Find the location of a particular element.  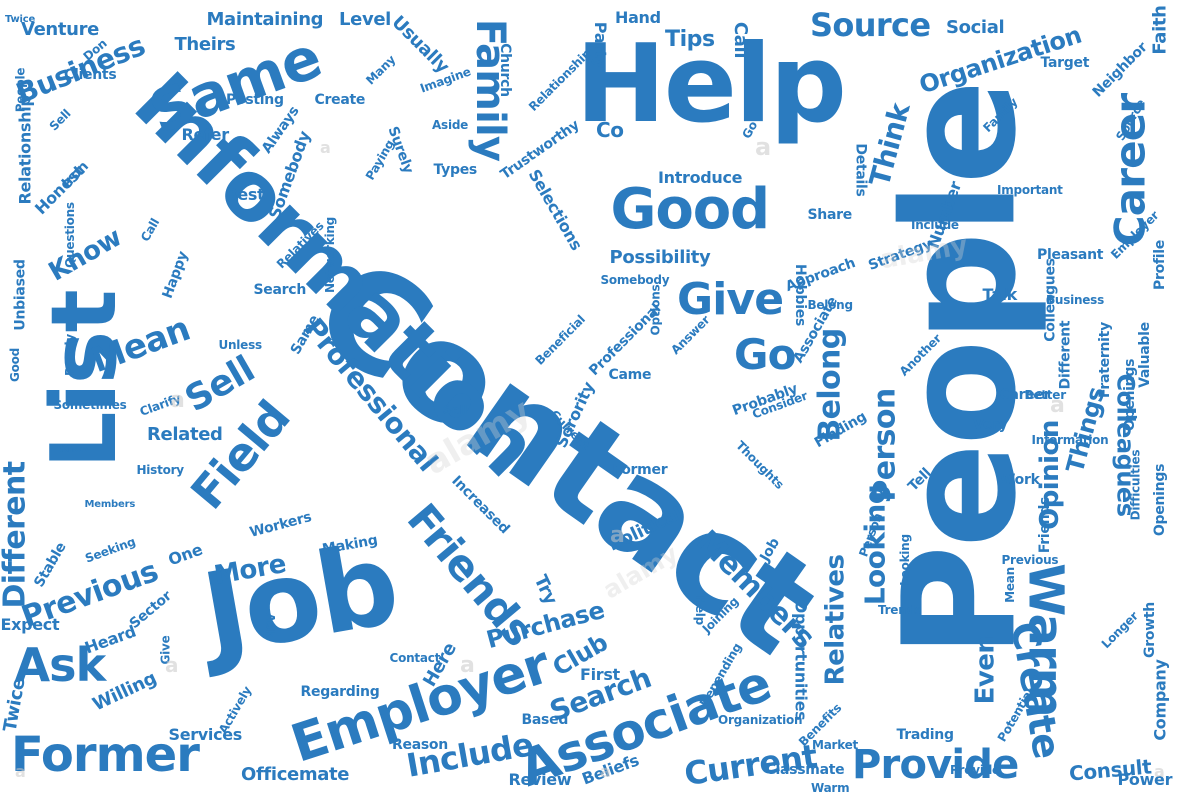

word-cloud-word: Theirs is located at coordinates (205, 44).